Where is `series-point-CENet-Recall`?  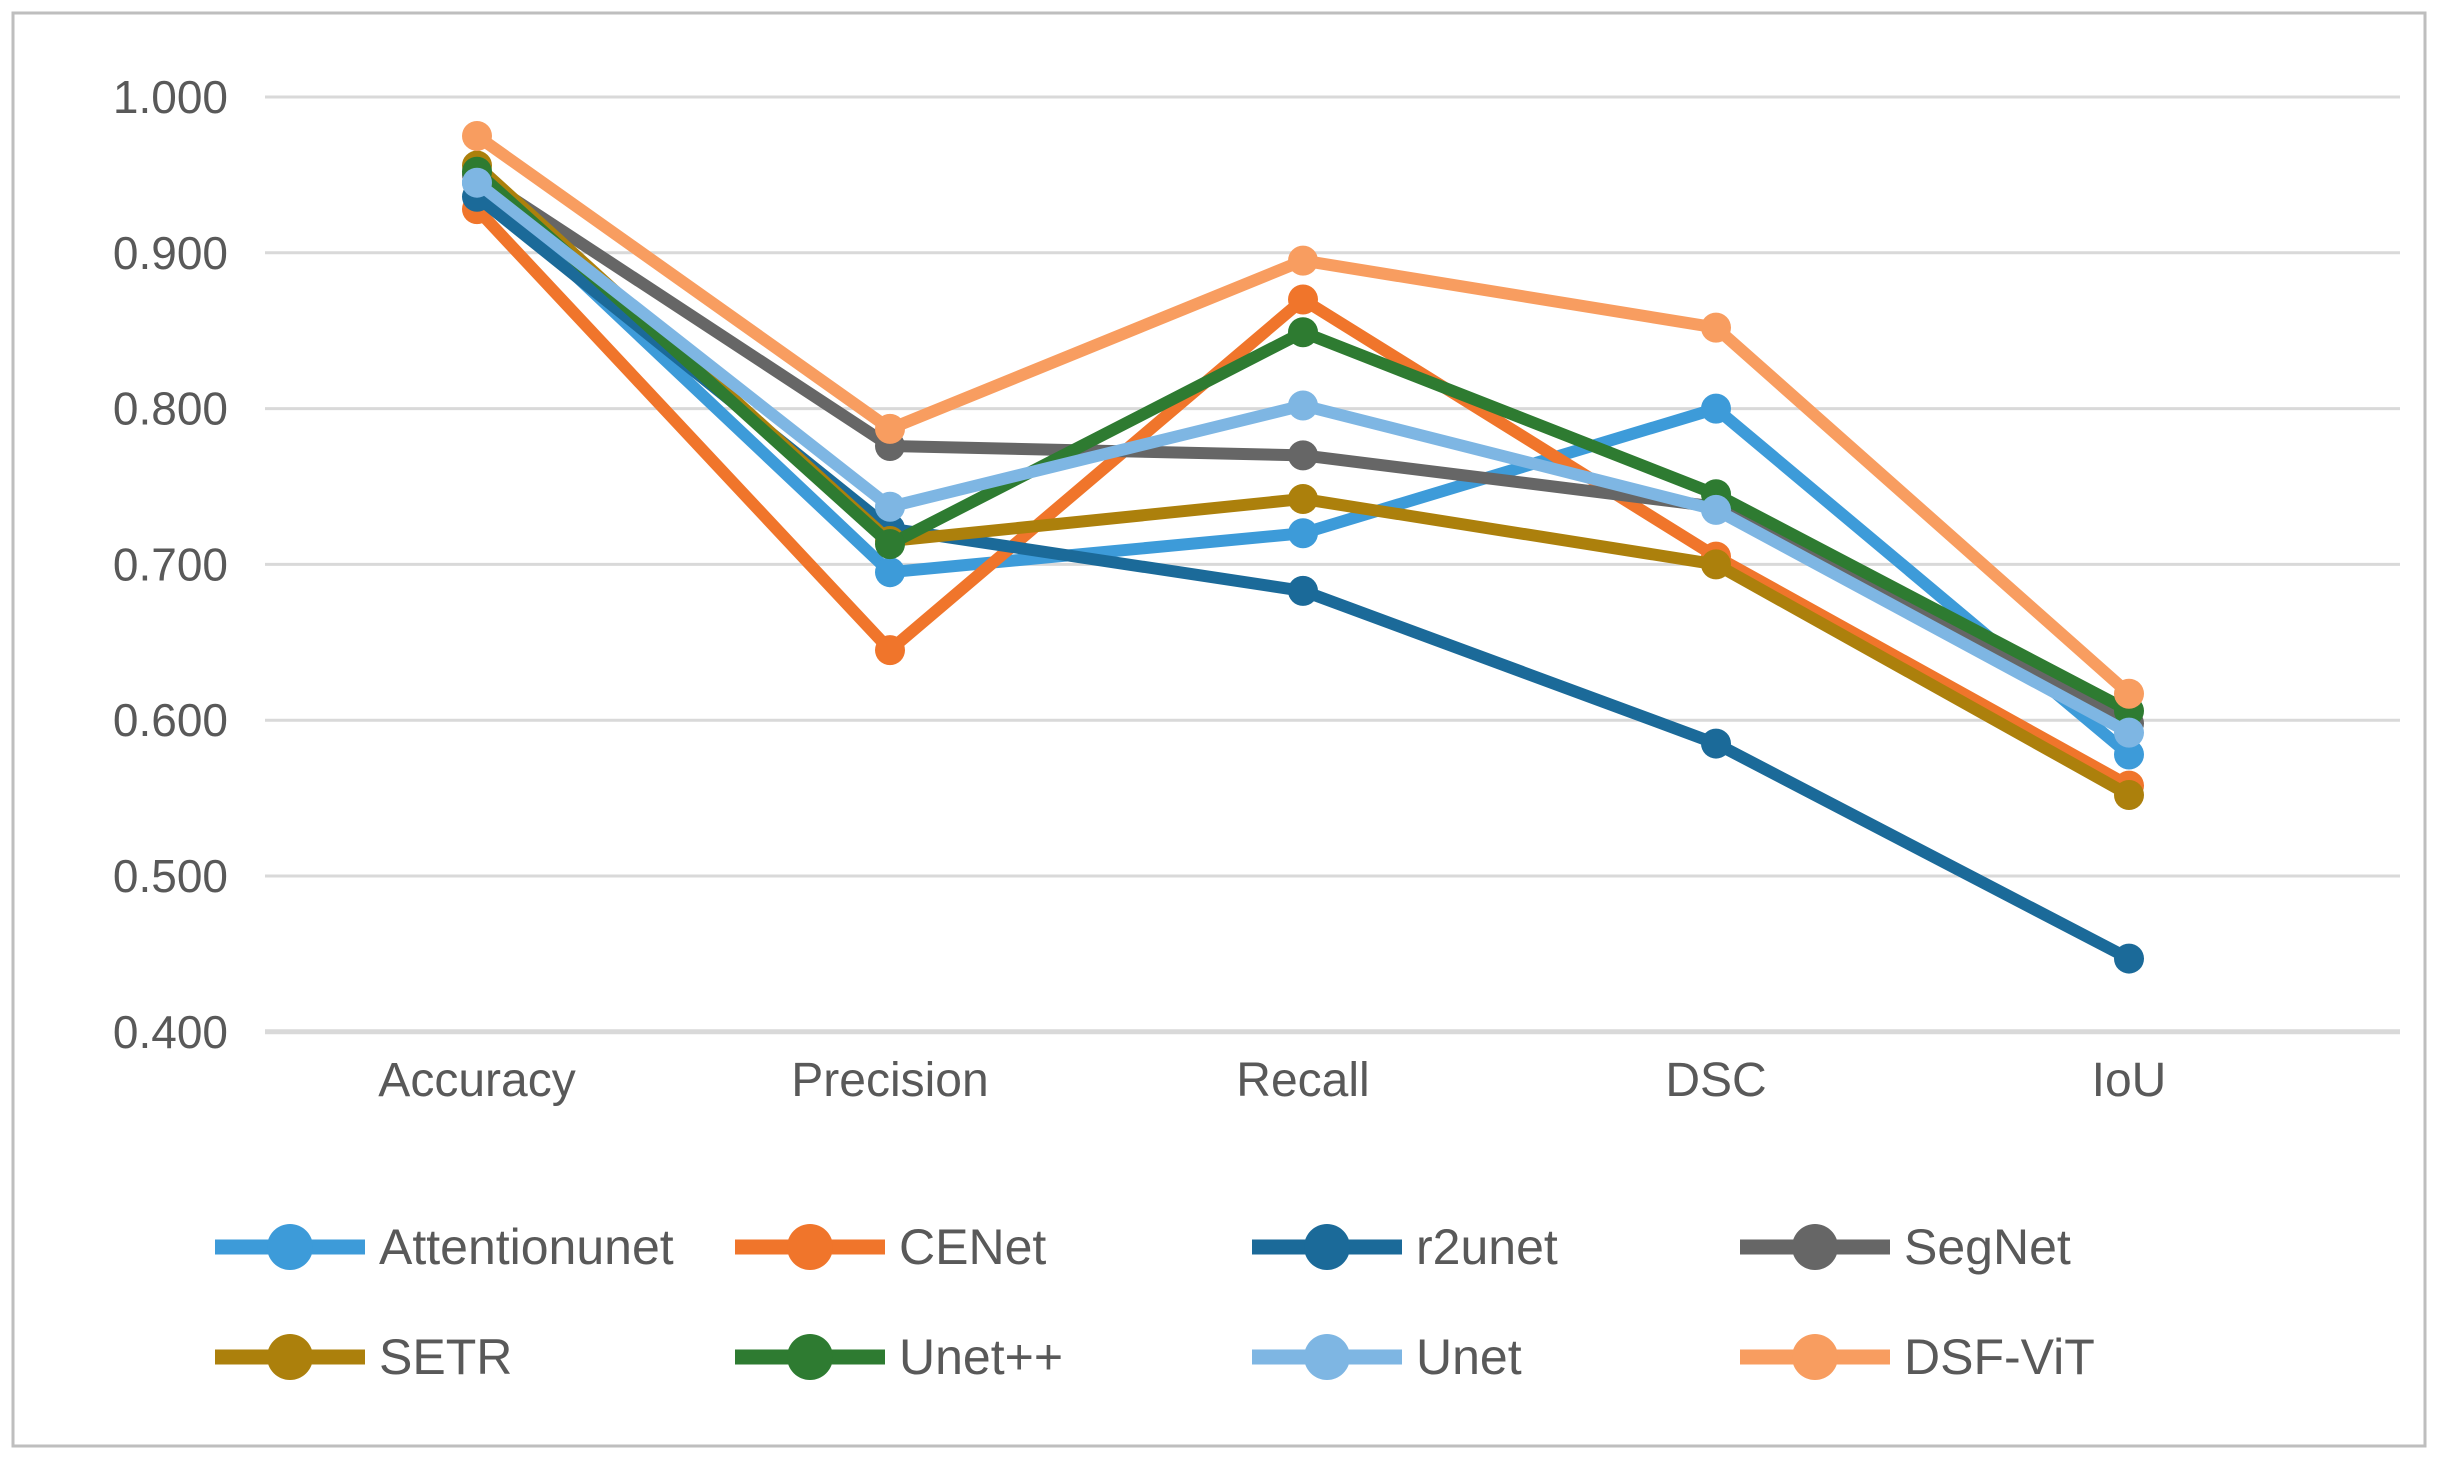
series-point-CENet-Recall is located at coordinates (1303, 299).